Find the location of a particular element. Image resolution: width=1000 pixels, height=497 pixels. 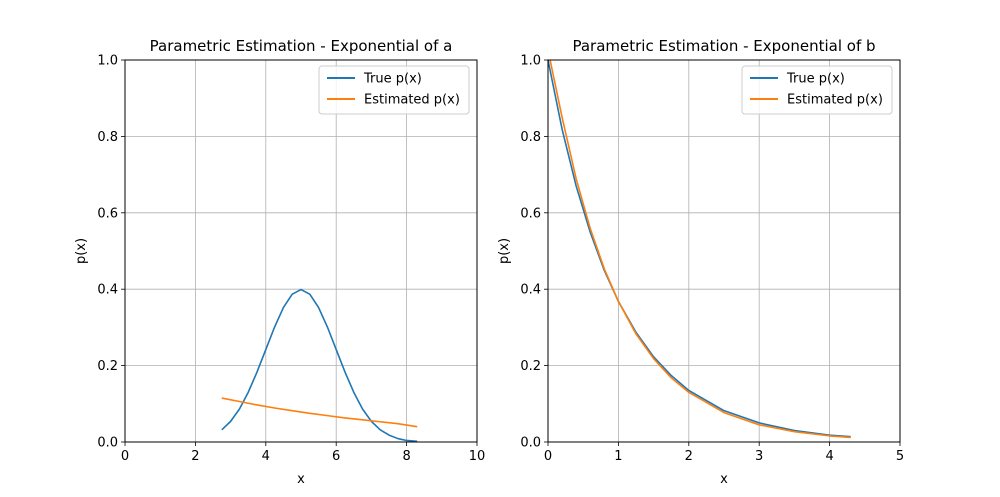

chart-left-x-tick-label: 2 is located at coordinates (195, 456).